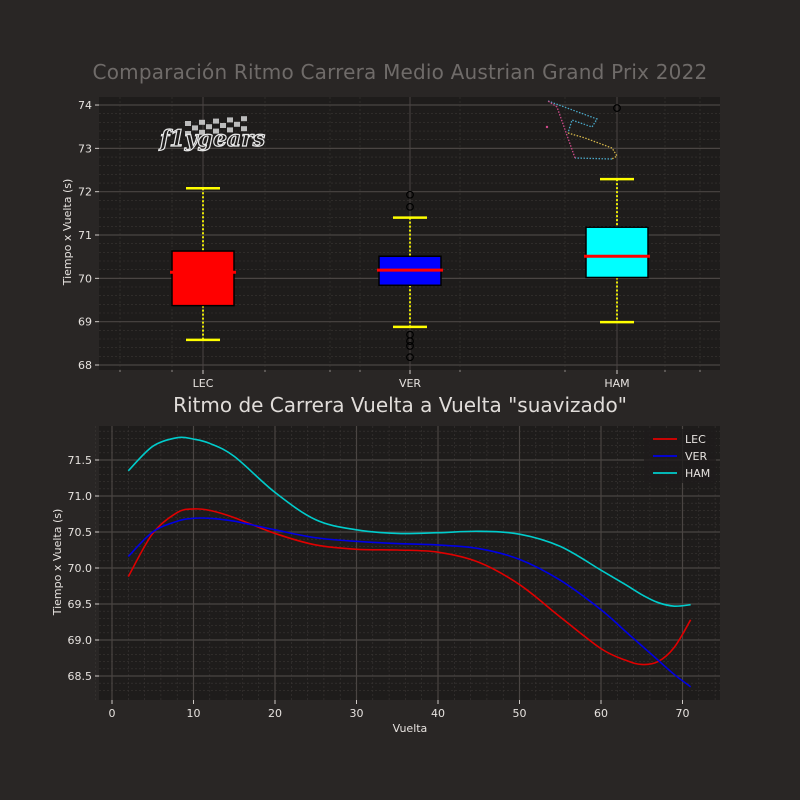 This screenshot has width=800, height=800. I want to click on y-tick-label: 74, so click(85, 105).